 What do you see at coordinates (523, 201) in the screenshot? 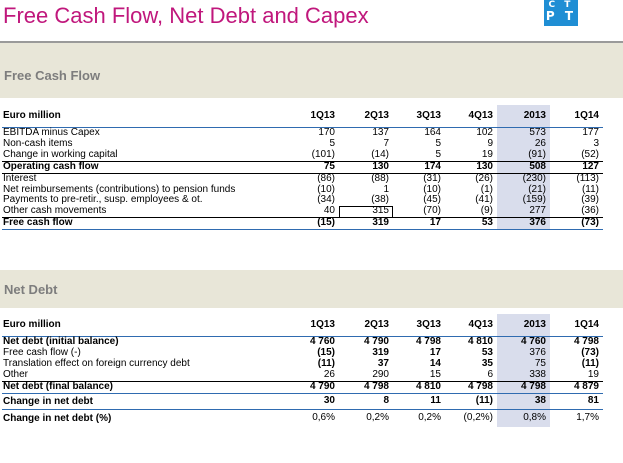
I see `cell: (159)` at bounding box center [523, 201].